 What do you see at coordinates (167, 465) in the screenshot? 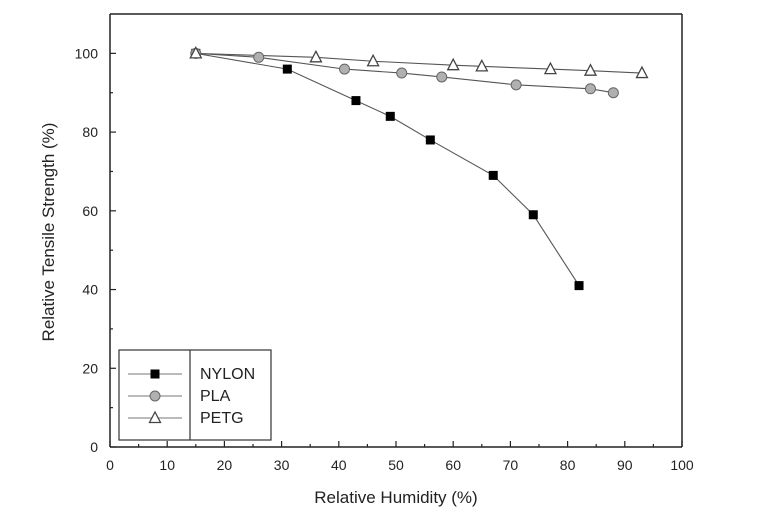
I see `x-tick-label: 10` at bounding box center [167, 465].